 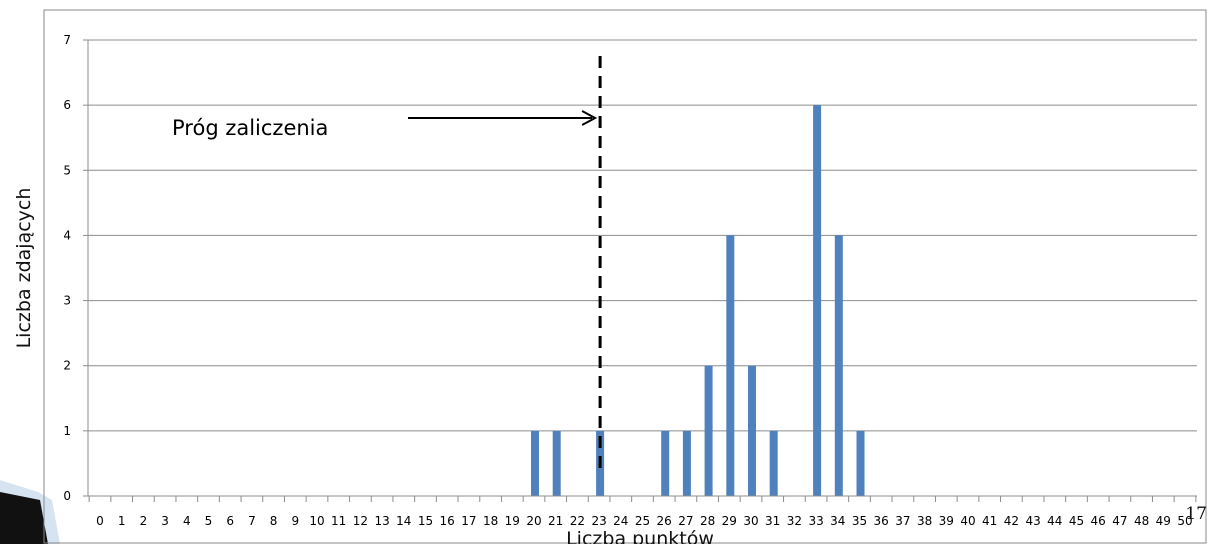 I want to click on x-tick-label-29: 29, so click(x=729, y=521).